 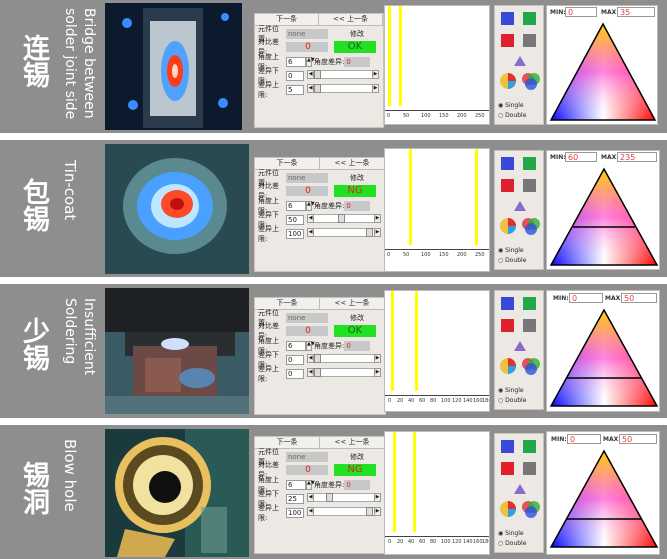 What do you see at coordinates (295, 220) in the screenshot?
I see `low-limit-input: 50` at bounding box center [295, 220].